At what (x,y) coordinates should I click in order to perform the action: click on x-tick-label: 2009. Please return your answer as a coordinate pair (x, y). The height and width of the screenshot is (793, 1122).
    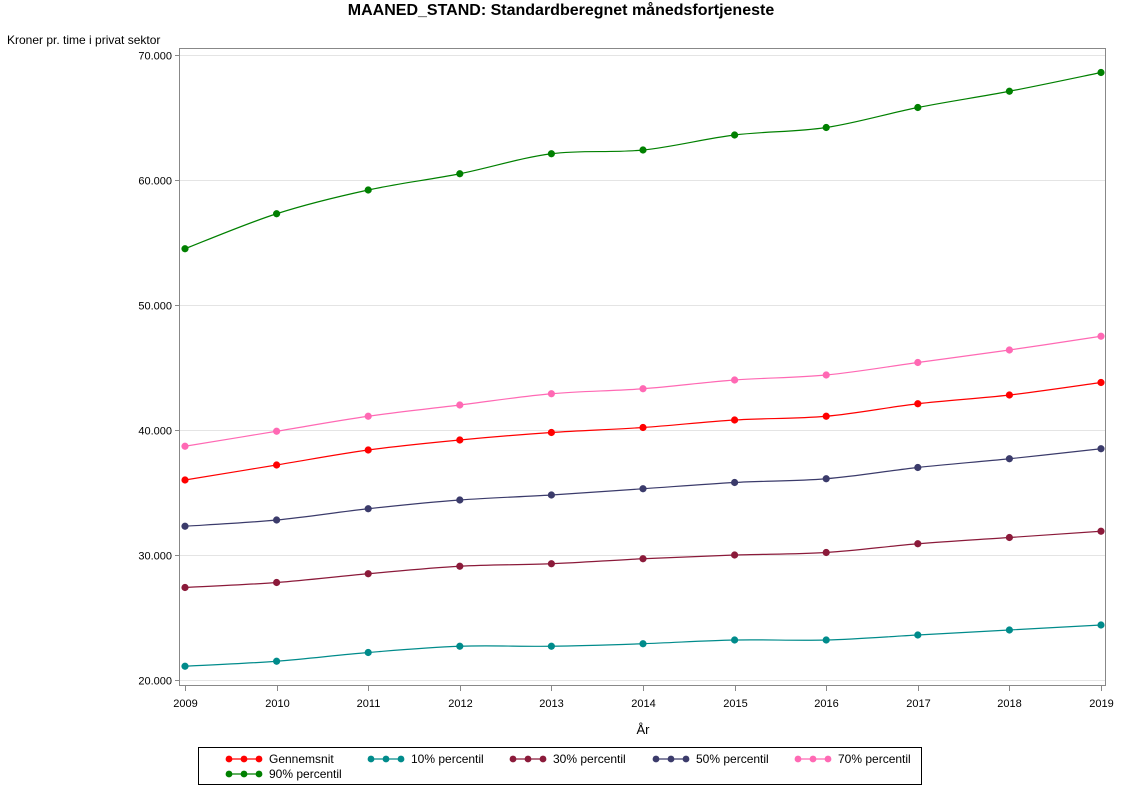
    Looking at the image, I should click on (185, 704).